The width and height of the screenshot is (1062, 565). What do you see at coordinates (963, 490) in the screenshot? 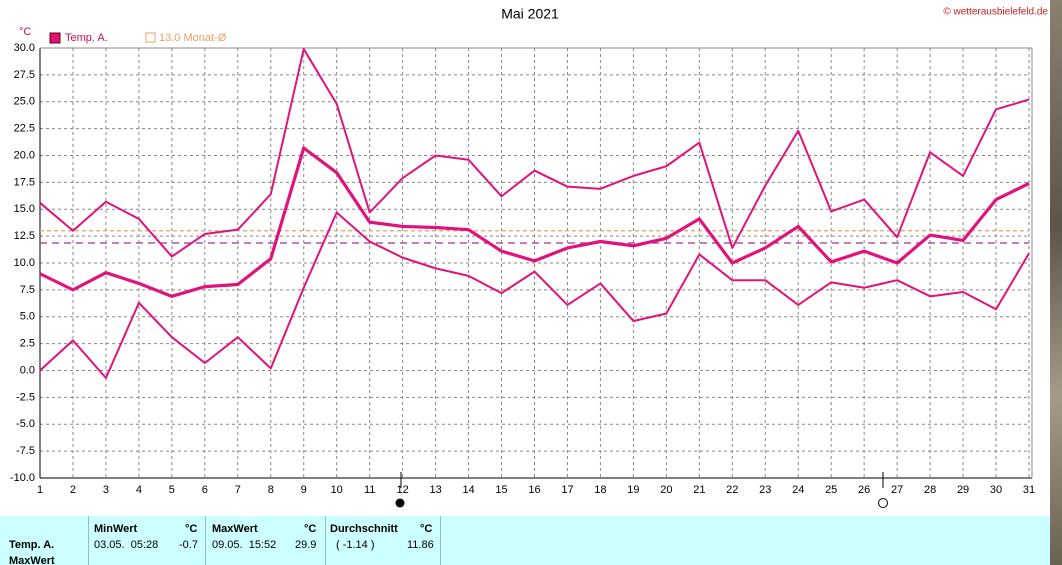
I see `x-tick-label: 29` at bounding box center [963, 490].